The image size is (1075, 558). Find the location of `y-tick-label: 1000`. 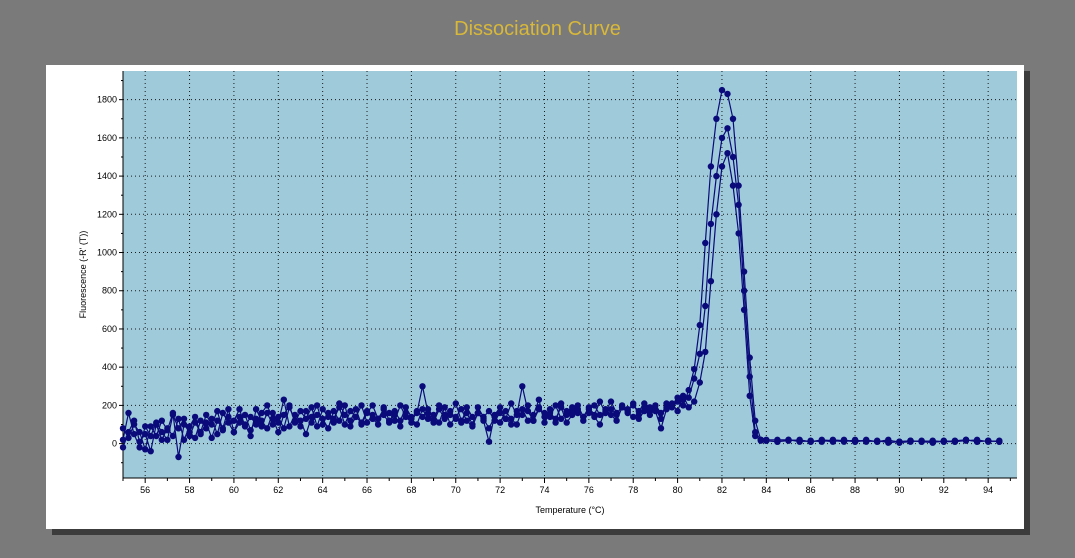

y-tick-label: 1000 is located at coordinates (107, 253).